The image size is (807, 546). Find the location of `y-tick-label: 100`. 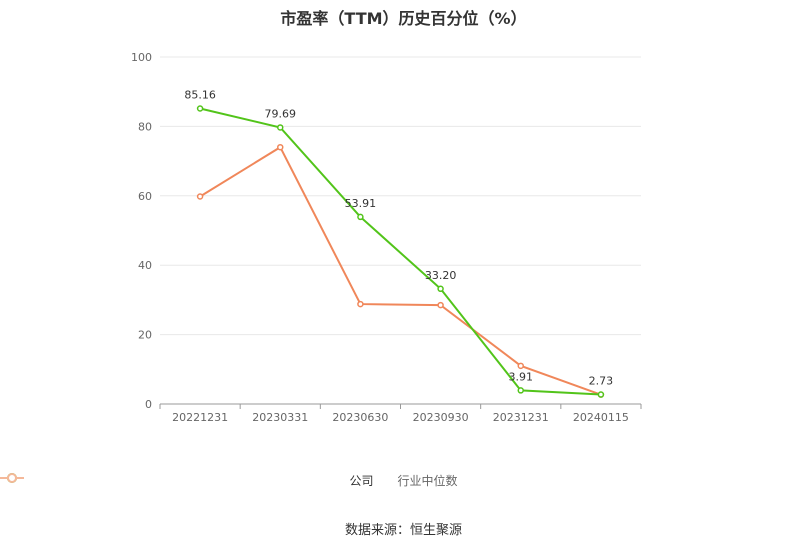

y-tick-label: 100 is located at coordinates (141, 57).